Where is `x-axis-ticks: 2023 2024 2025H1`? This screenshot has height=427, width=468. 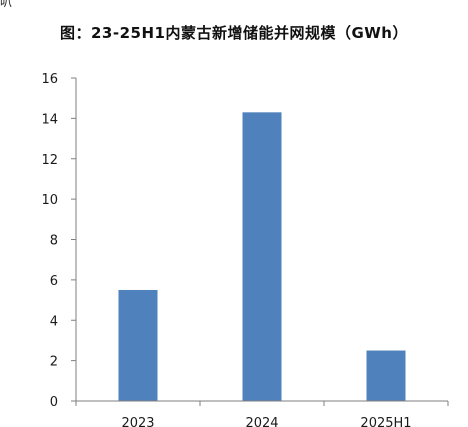 x-axis-ticks: 2023 2024 2025H1 is located at coordinates (262, 414).